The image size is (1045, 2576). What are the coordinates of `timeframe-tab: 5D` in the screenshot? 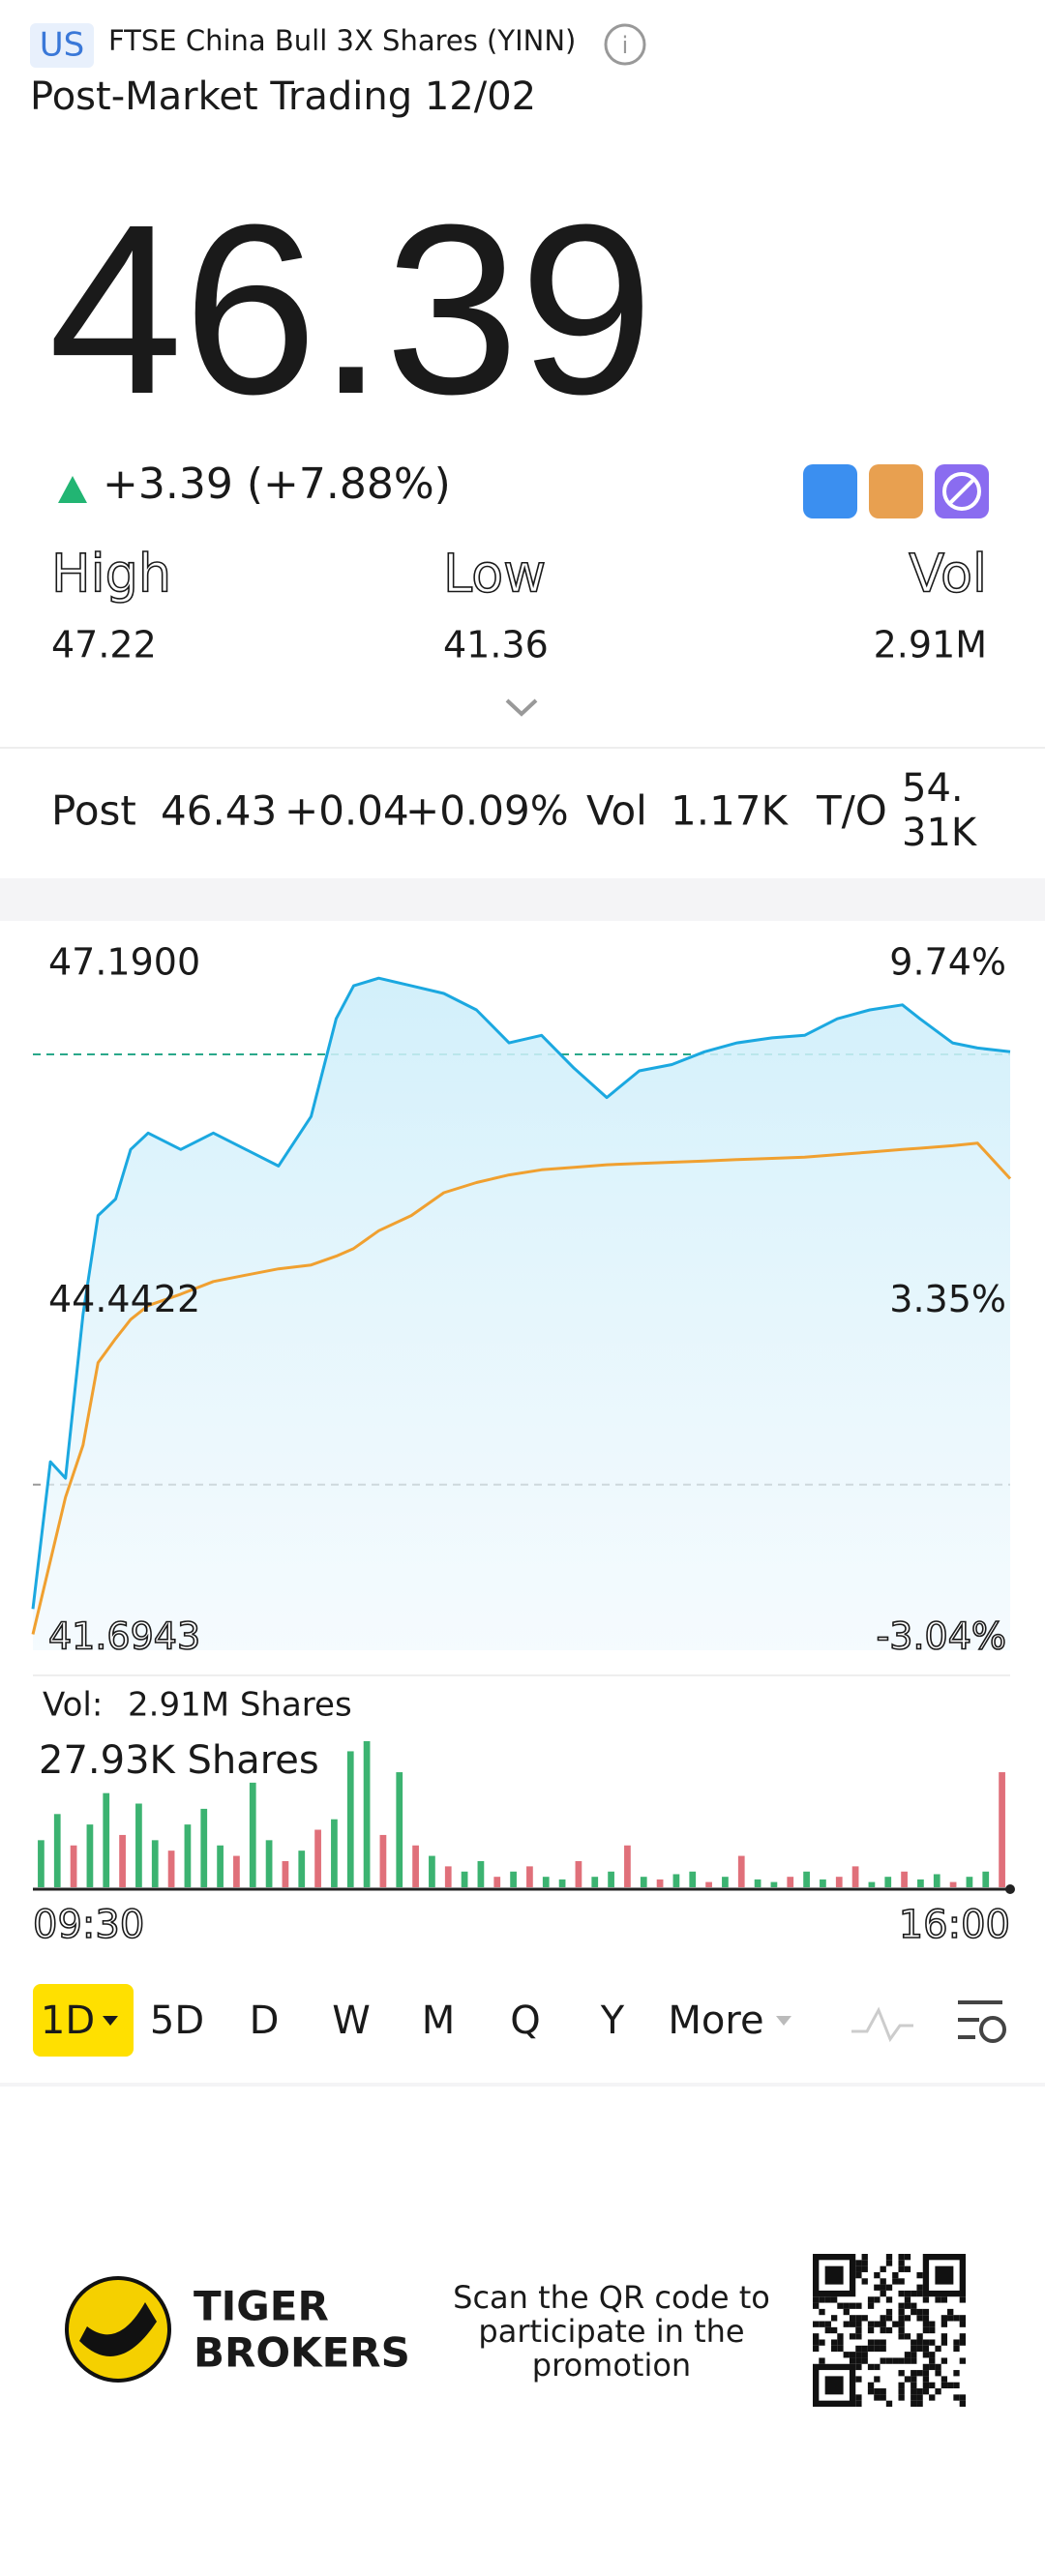 It's located at (177, 2021).